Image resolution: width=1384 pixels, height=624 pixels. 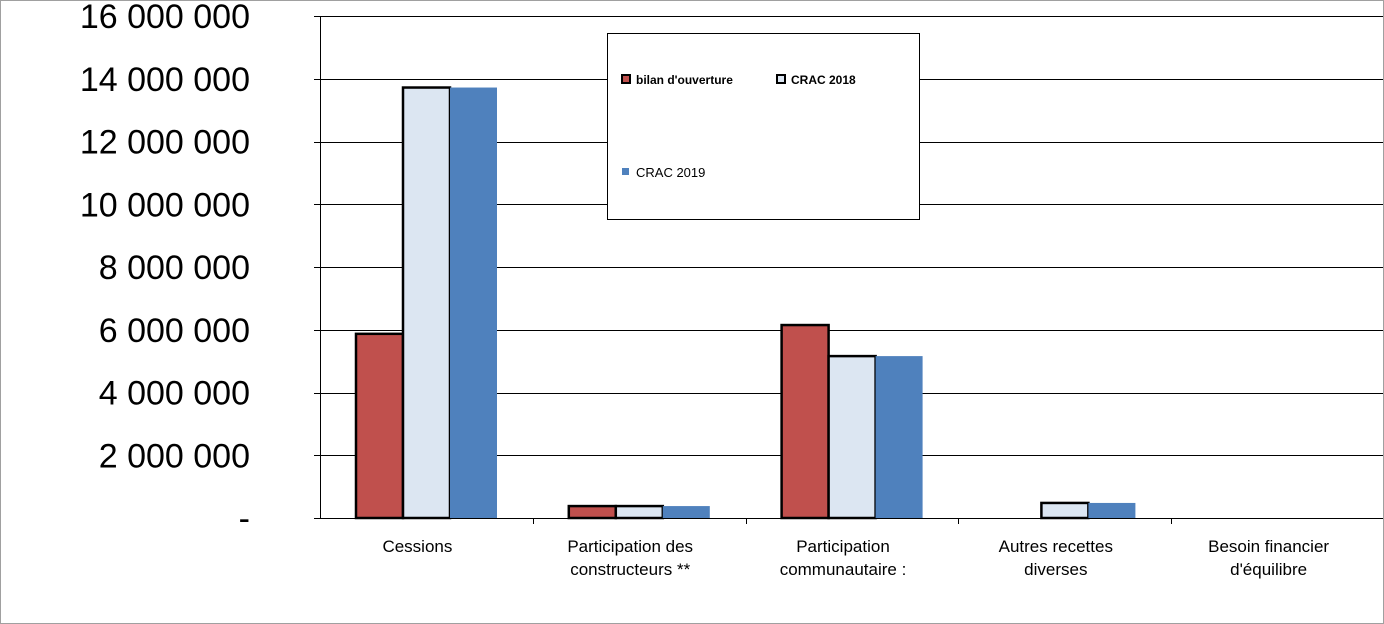 What do you see at coordinates (244, 519) in the screenshot?
I see `y-tick-label: -` at bounding box center [244, 519].